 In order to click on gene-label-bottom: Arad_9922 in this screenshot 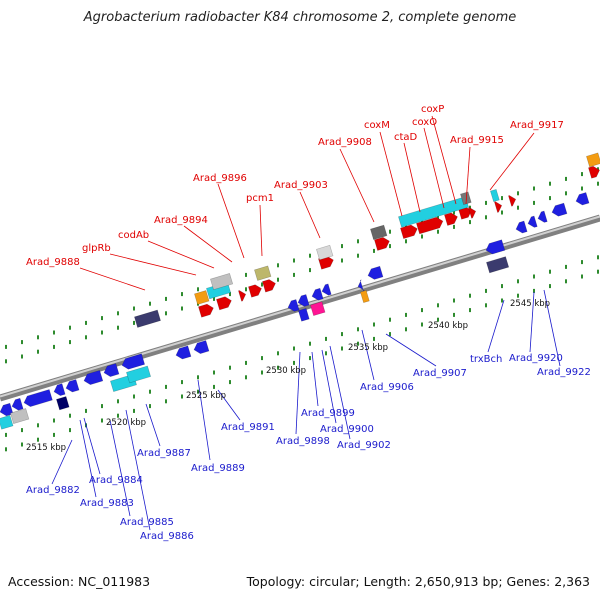, I will do `click(564, 372)`.